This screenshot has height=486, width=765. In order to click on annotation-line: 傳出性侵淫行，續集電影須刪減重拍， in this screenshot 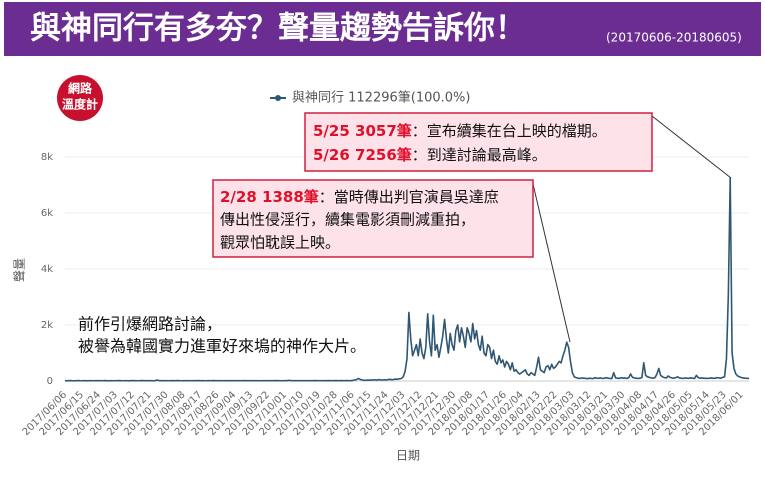, I will do `click(347, 220)`.